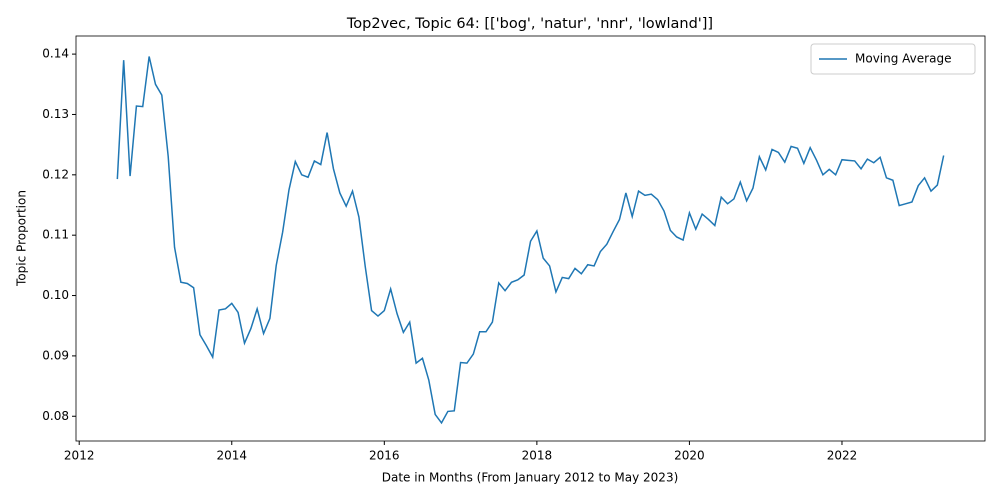  What do you see at coordinates (231, 456) in the screenshot?
I see `x-tick-label: 2014` at bounding box center [231, 456].